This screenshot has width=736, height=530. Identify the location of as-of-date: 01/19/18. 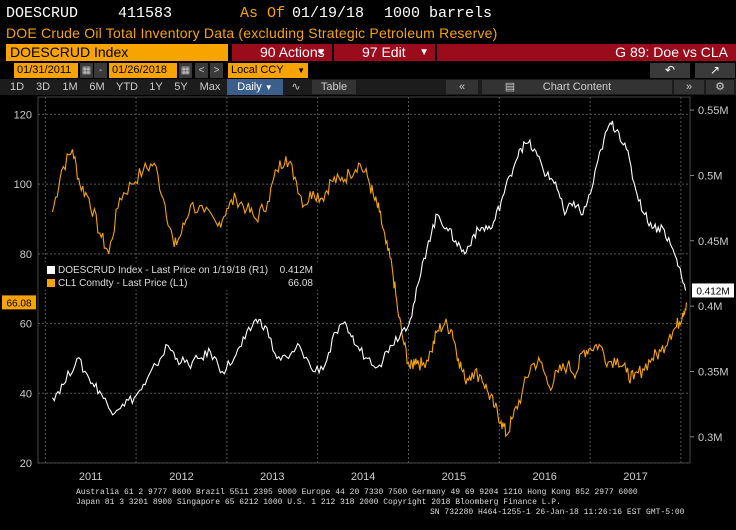
(328, 13).